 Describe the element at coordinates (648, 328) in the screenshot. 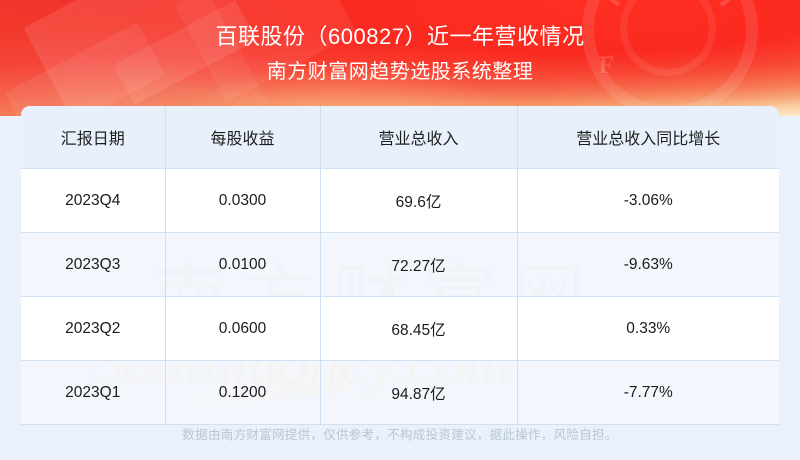

I see `cell-growth: 0.33%` at that location.